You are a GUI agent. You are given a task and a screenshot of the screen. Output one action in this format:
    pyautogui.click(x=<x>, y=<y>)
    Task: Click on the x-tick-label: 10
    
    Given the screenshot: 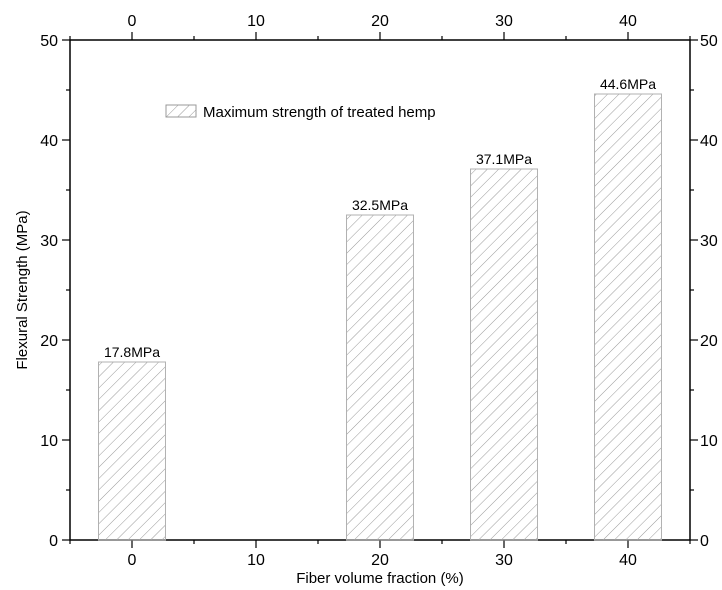 What is the action you would take?
    pyautogui.click(x=256, y=560)
    